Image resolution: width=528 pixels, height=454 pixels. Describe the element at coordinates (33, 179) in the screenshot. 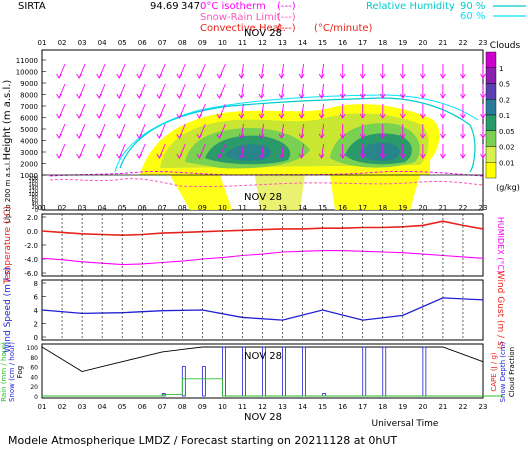

I see `cloud-ytick-low-200: 200` at that location.